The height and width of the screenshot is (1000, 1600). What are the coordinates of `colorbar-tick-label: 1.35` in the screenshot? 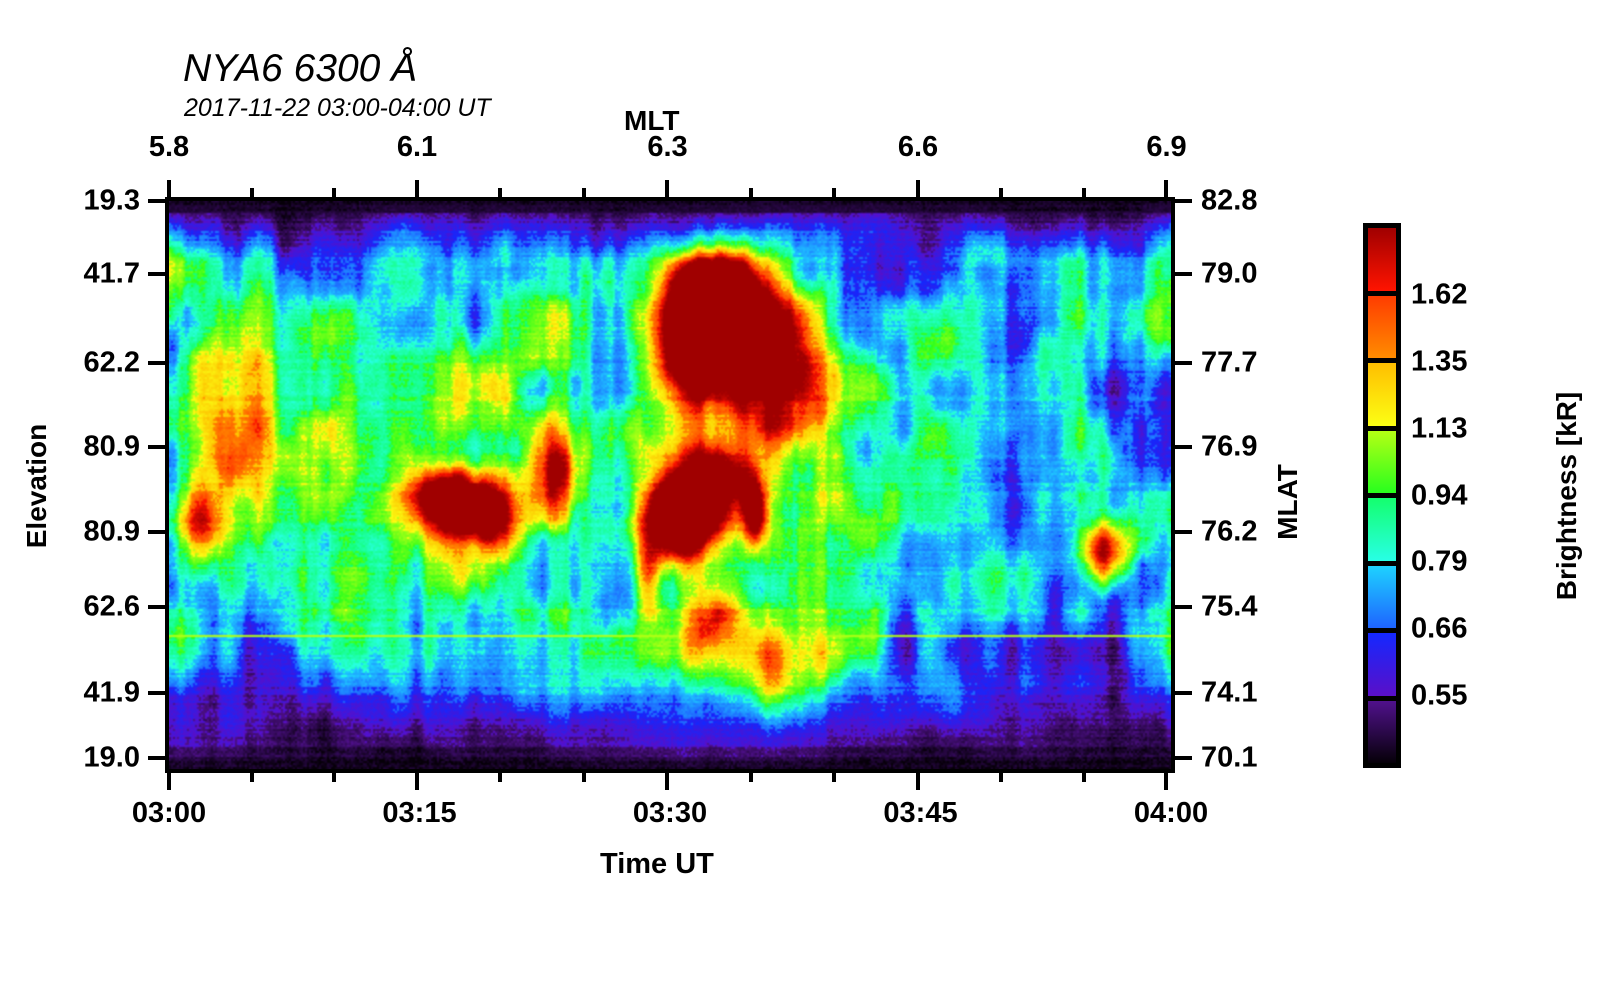 It's located at (1439, 361).